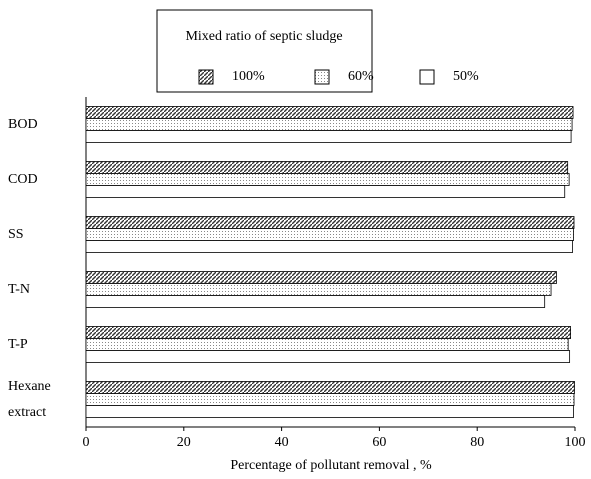 The height and width of the screenshot is (479, 591). I want to click on legend-label: 100%, so click(248, 76).